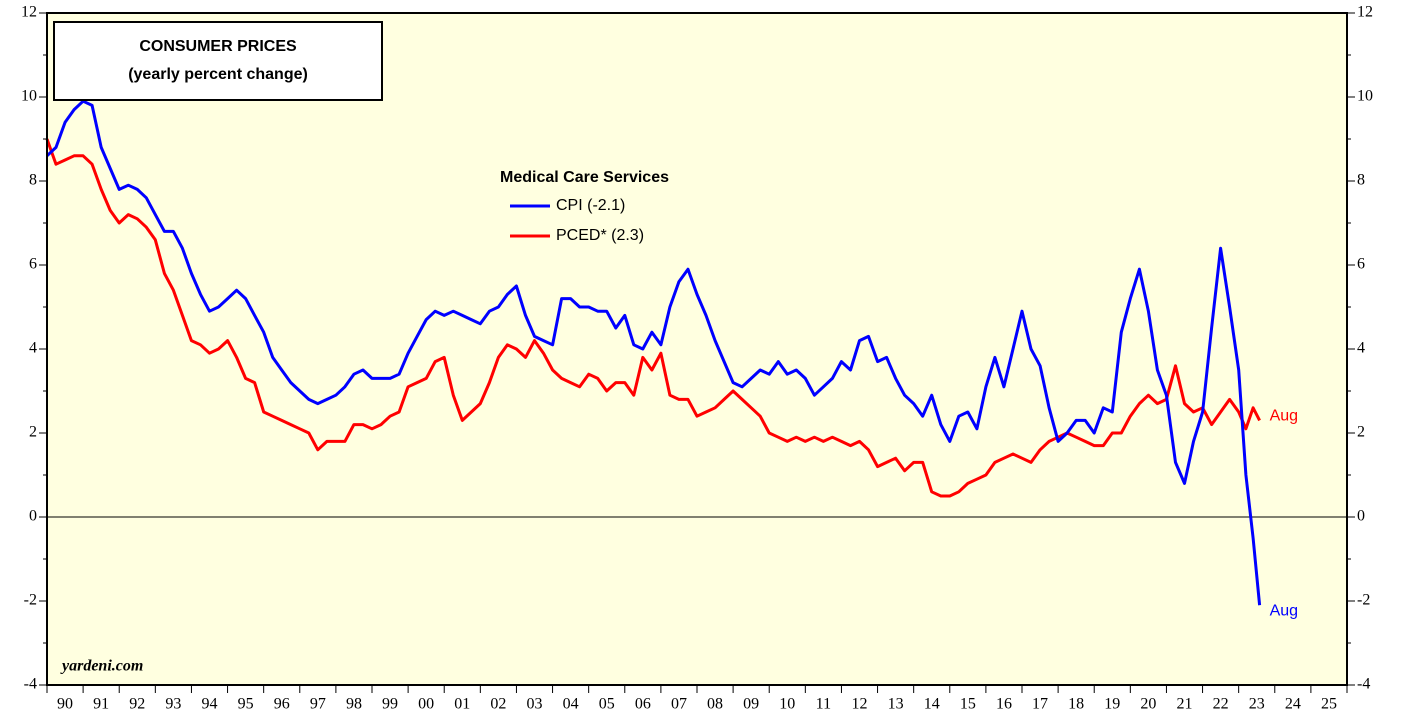  I want to click on y-tick-label: 12, so click(29, 12).